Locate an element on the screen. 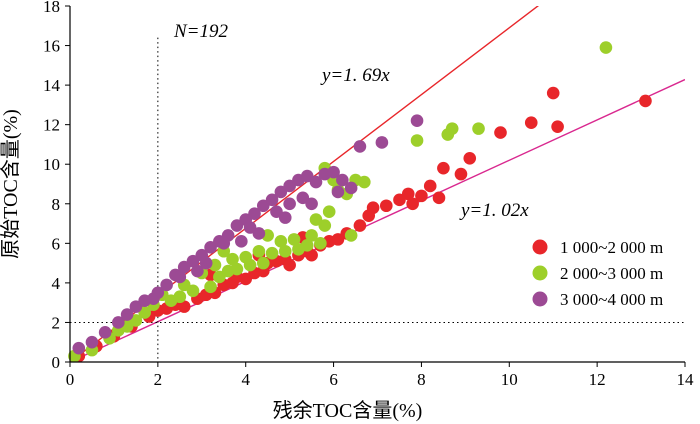  sample-count-label: N=192 is located at coordinates (200, 31).